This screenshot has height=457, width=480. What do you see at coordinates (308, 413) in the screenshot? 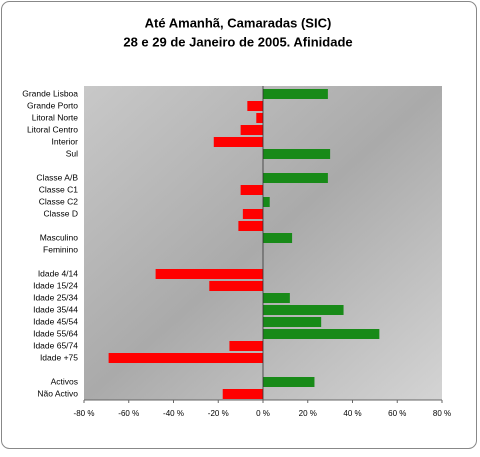
I see `x-tick-label: 20 %` at bounding box center [308, 413].